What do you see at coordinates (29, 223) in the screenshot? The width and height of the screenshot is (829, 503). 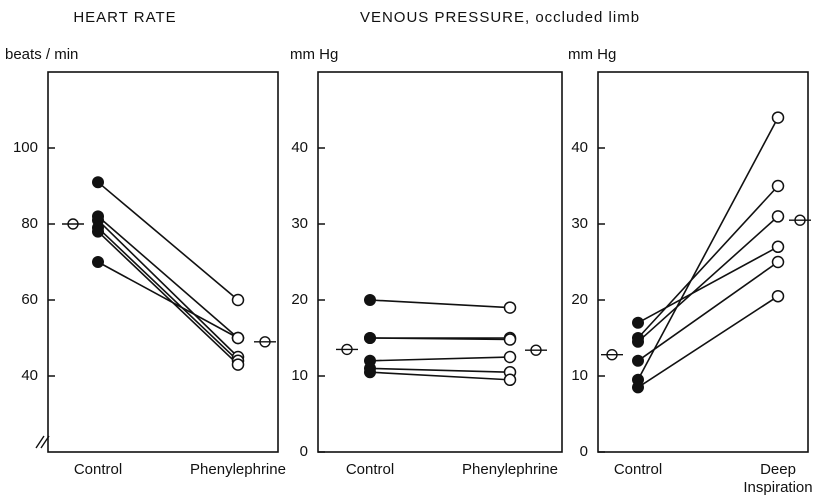 I see `y-tick-label: 80` at bounding box center [29, 223].